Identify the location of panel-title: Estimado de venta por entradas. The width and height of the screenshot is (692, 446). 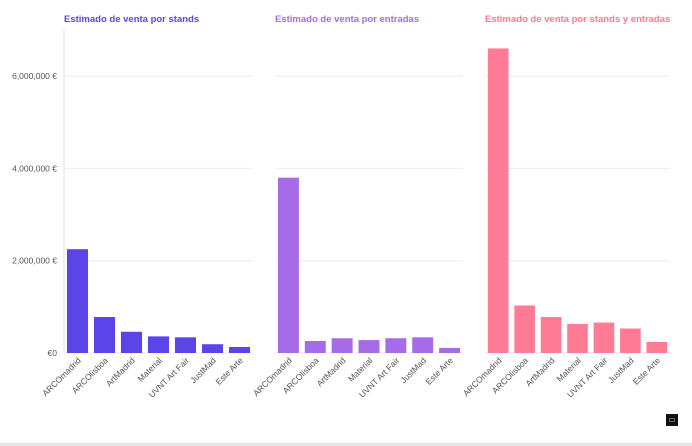
(347, 19).